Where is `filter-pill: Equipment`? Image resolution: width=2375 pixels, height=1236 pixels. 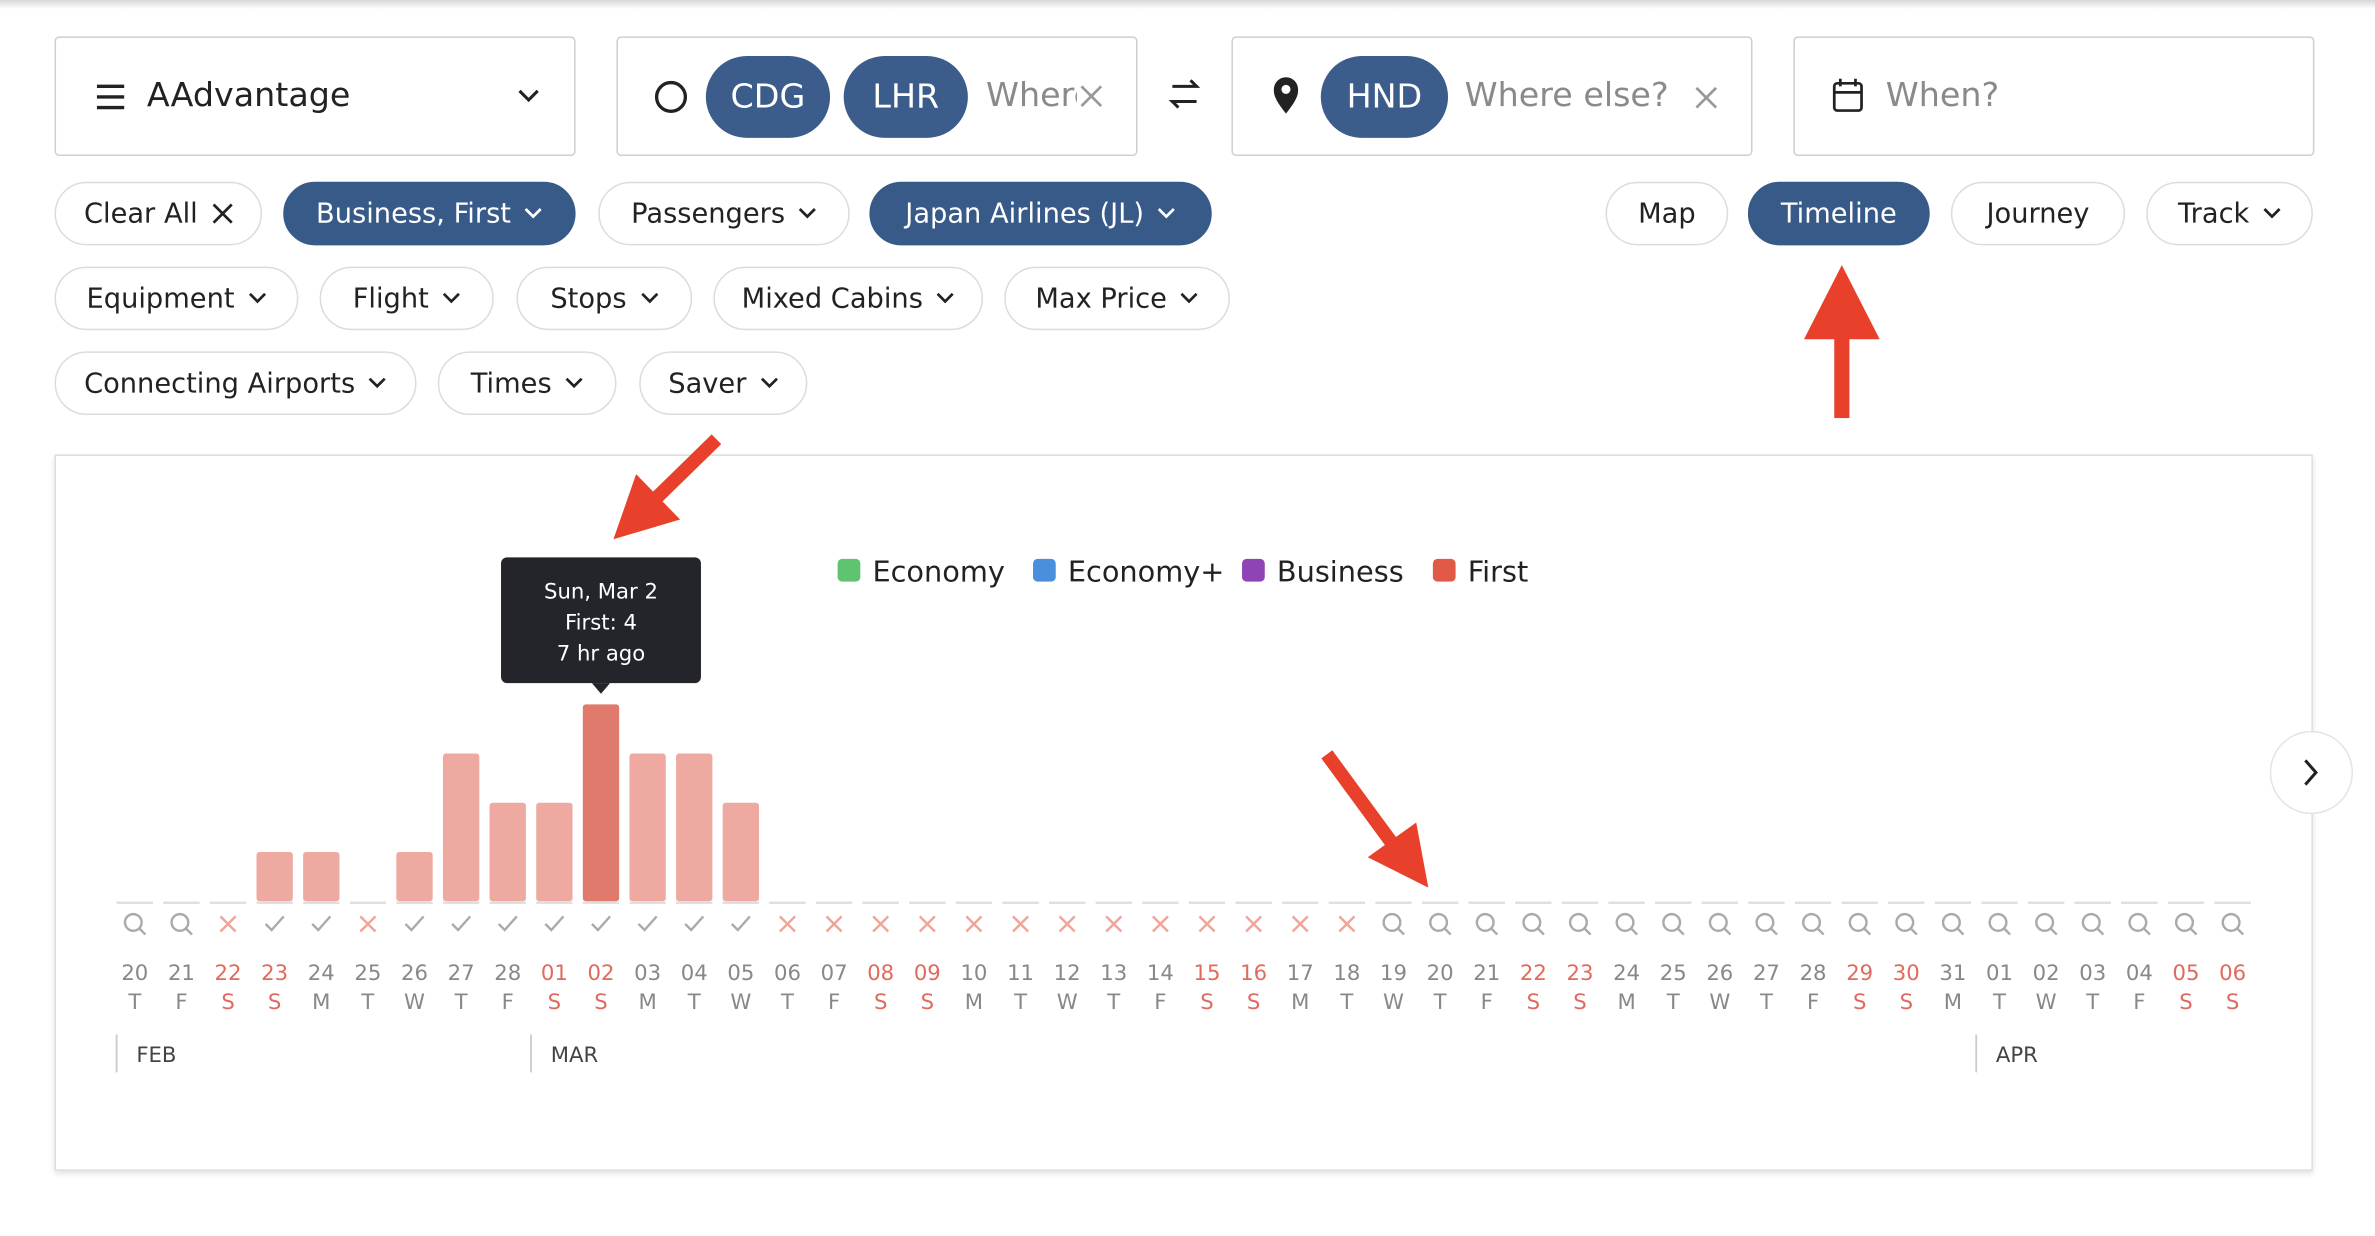 filter-pill: Equipment is located at coordinates (176, 298).